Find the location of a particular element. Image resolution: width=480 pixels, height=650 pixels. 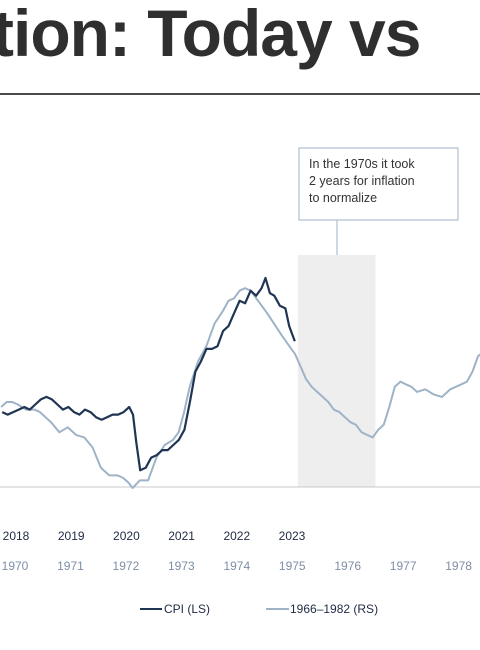

page-title: tion: Today vs is located at coordinates (210, 35).